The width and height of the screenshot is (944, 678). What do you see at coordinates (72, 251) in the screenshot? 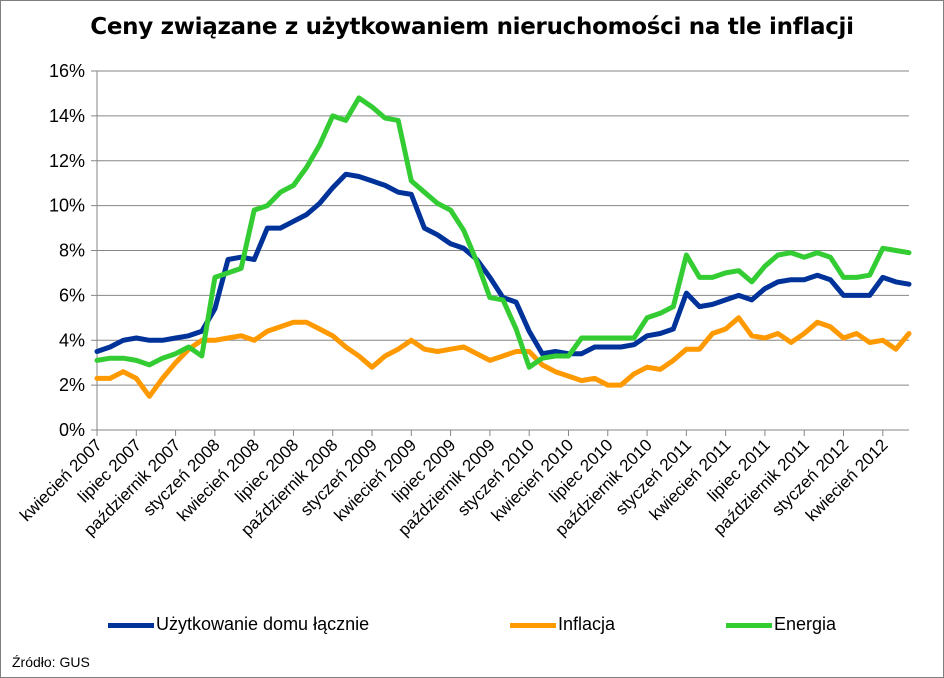
I see `y-tick-label: 8%` at bounding box center [72, 251].